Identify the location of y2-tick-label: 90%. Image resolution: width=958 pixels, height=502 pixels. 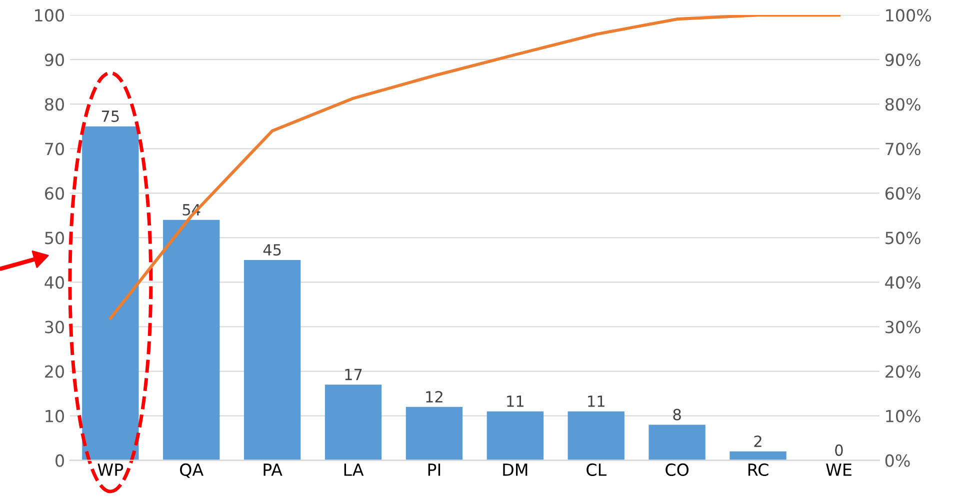
(902, 60).